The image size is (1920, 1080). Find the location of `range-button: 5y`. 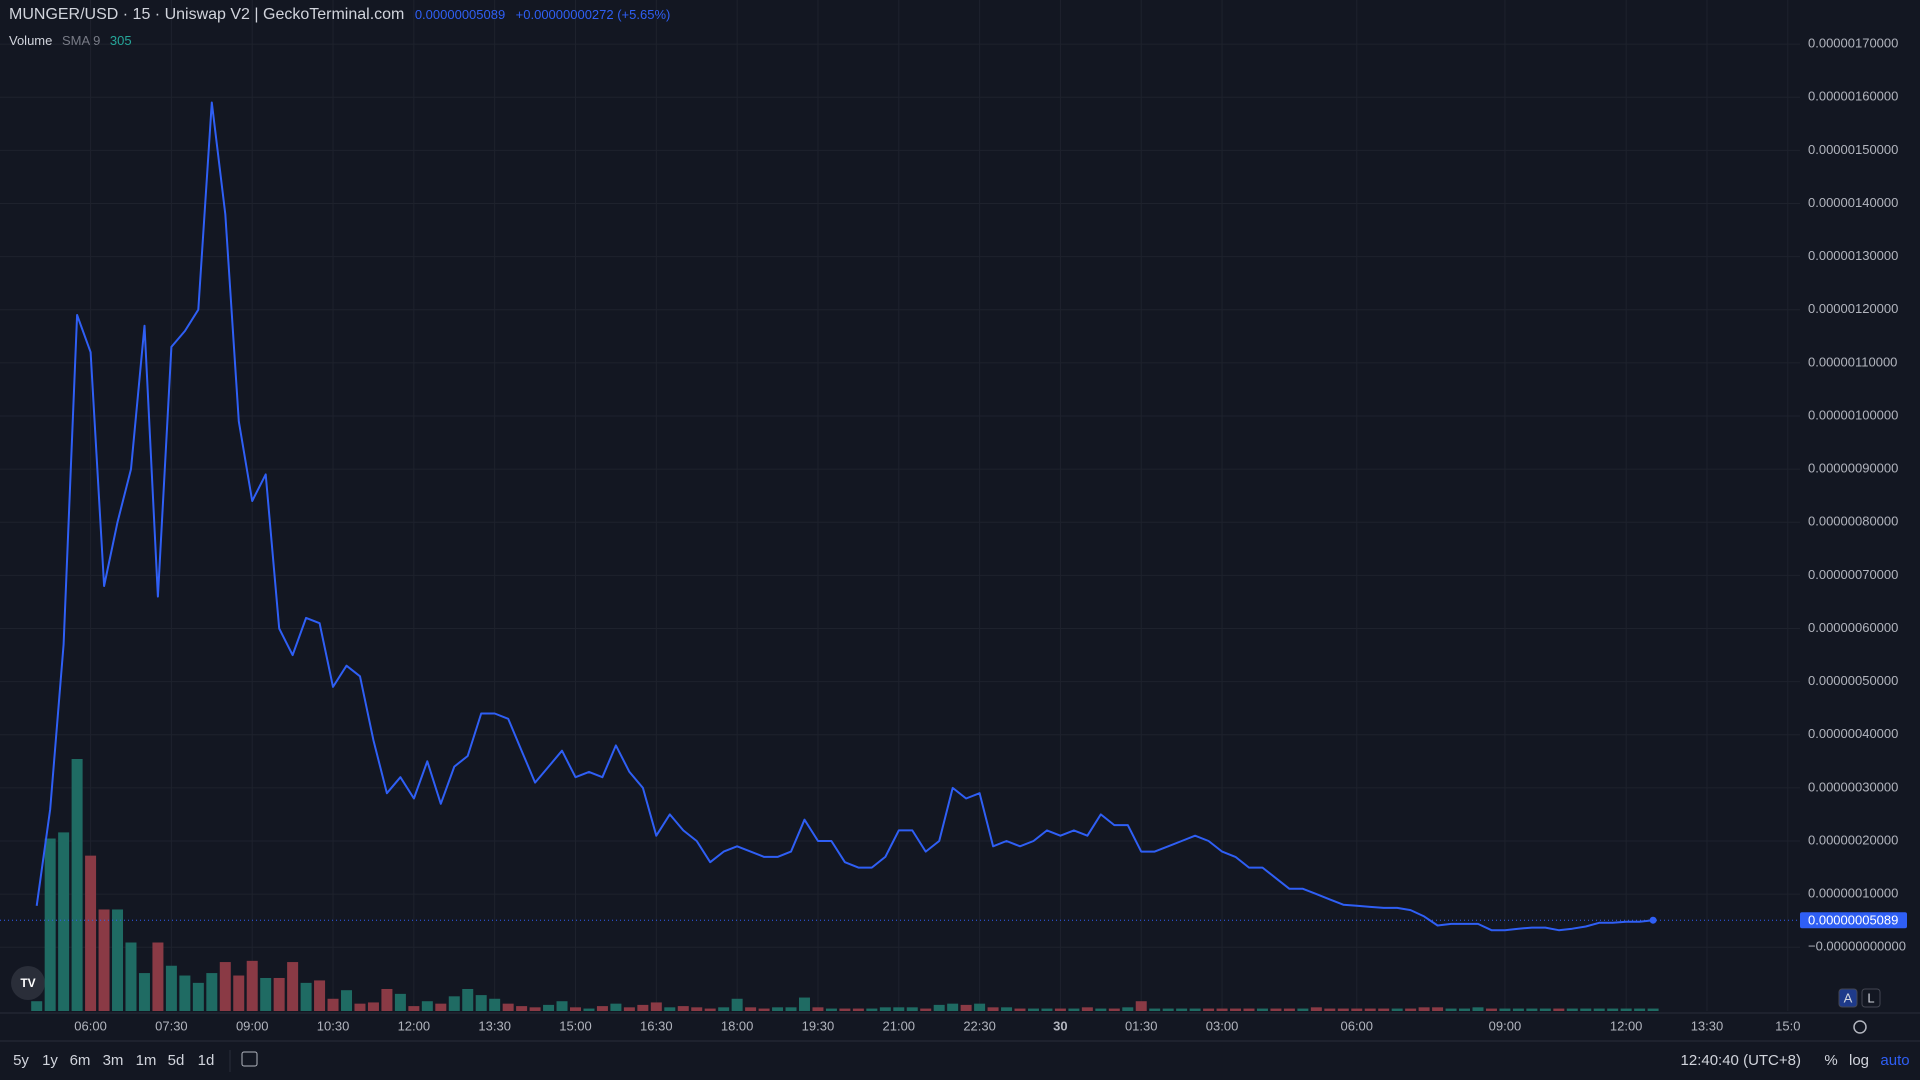

range-button: 5y is located at coordinates (21, 1060).